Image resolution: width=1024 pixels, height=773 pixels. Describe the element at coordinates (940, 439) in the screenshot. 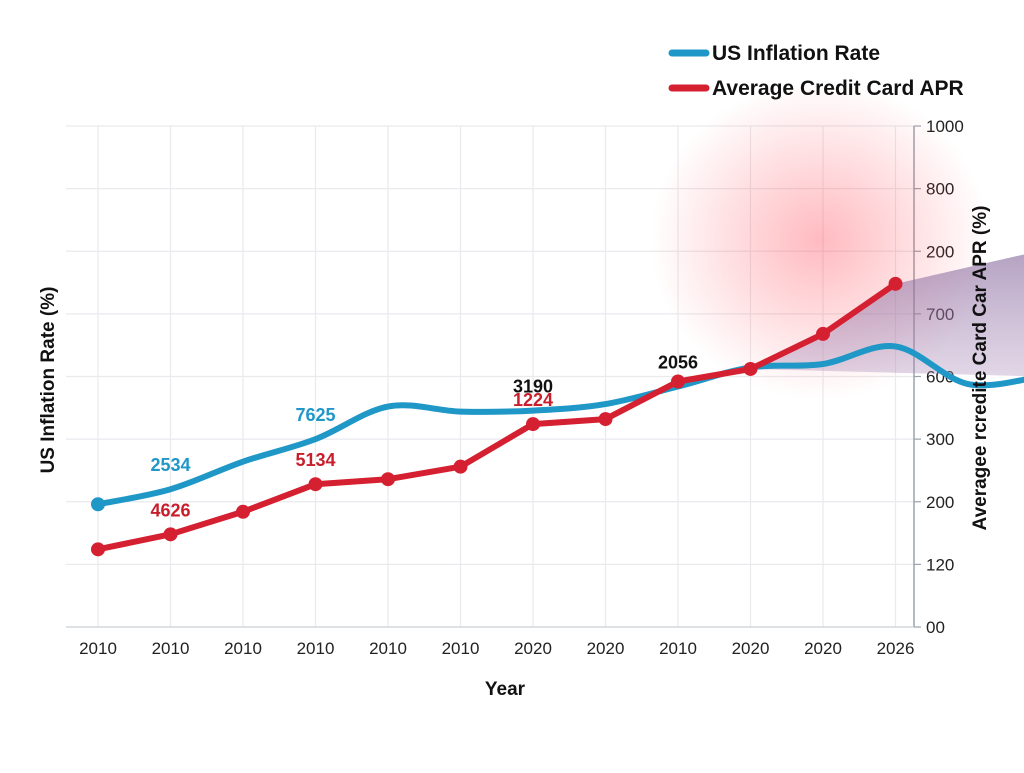

I see `right-tick-label: 300` at that location.